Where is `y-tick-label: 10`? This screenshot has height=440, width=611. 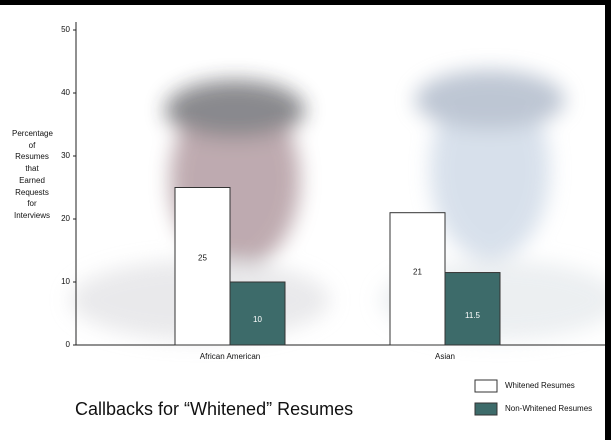 y-tick-label: 10 is located at coordinates (65, 281).